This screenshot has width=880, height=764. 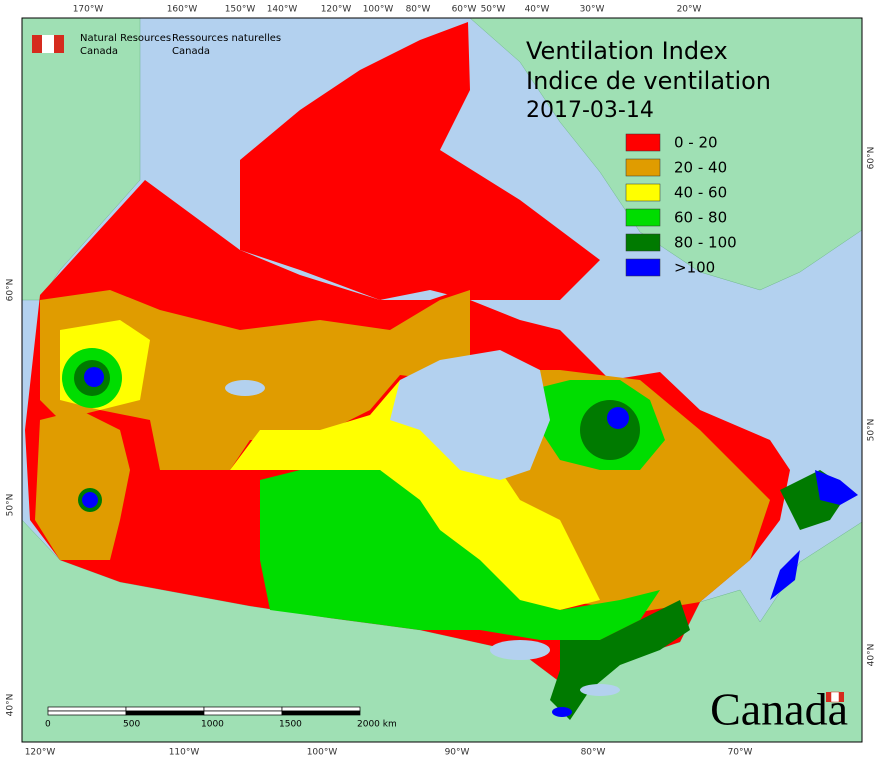 I want to click on org-en-line2: Canada, so click(x=99, y=51).